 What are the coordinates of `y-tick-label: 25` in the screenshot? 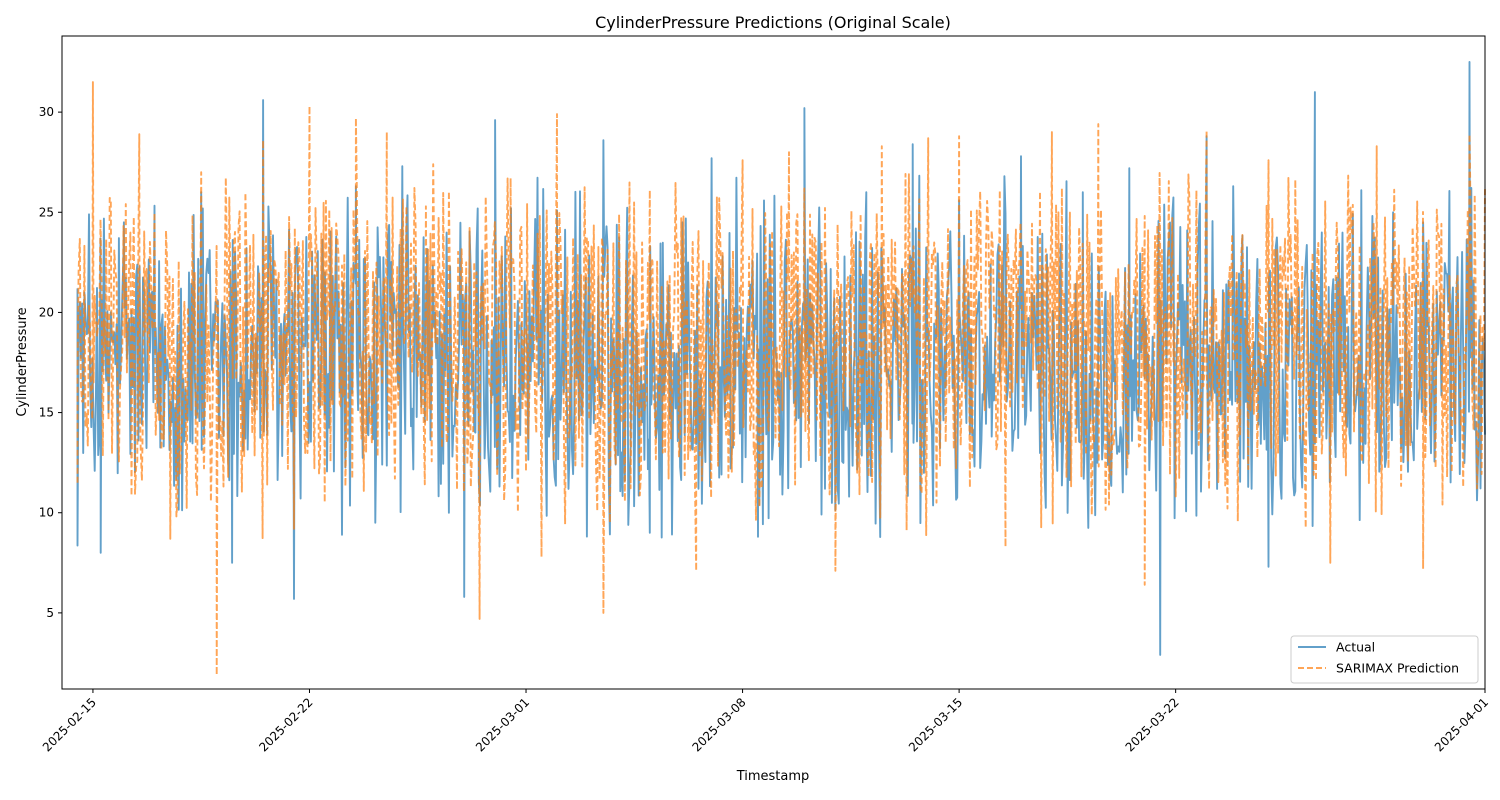 It's located at (46, 212).